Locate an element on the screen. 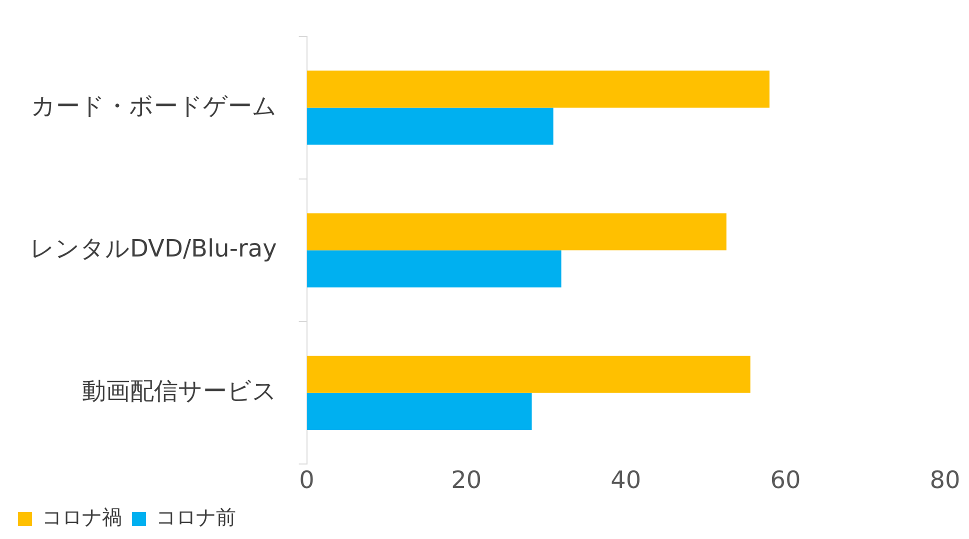 The width and height of the screenshot is (969, 539). y-tick-label: カード・ボードゲーム is located at coordinates (153, 106).